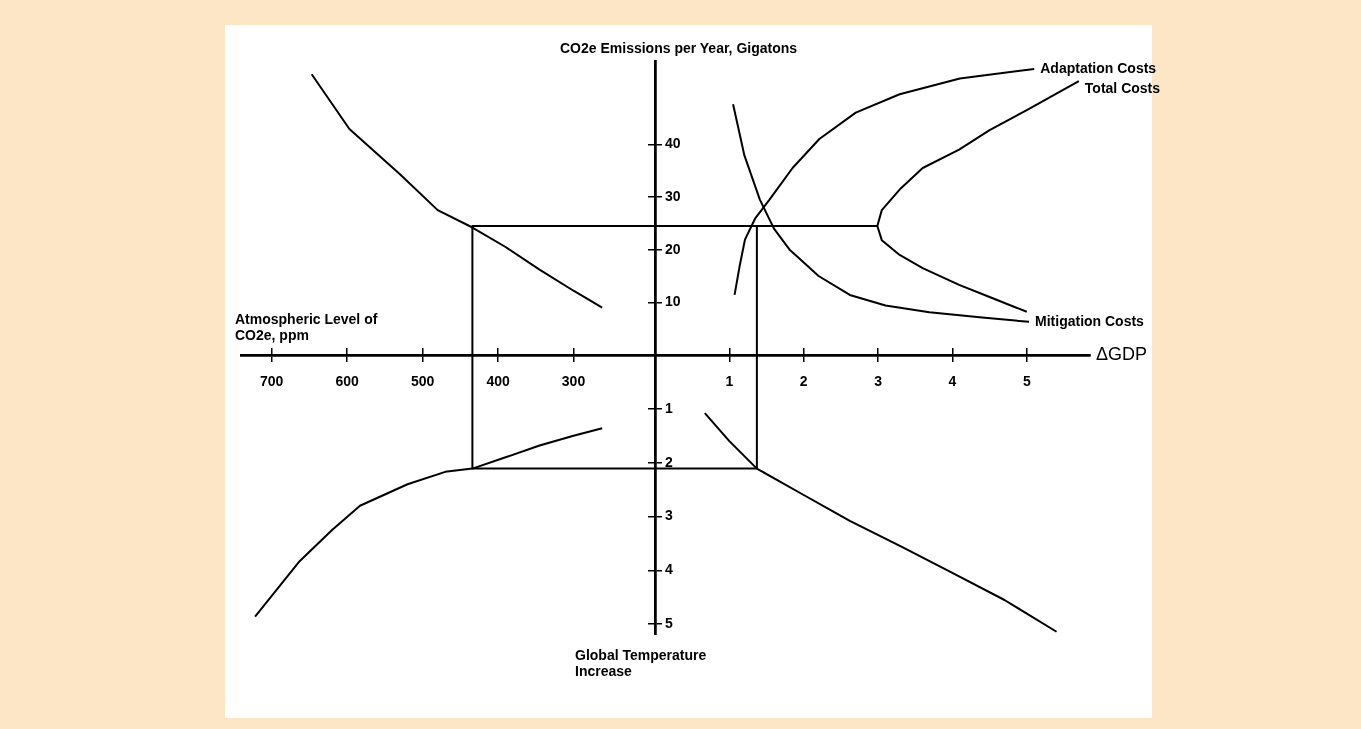 The image size is (1361, 729). What do you see at coordinates (1026, 381) in the screenshot?
I see `x-tick-label: 5` at bounding box center [1026, 381].